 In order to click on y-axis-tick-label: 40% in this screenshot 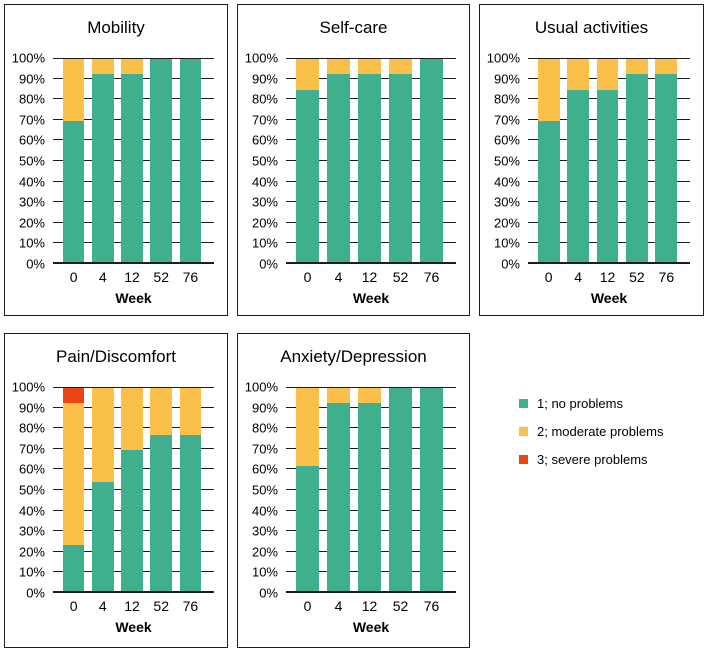, I will do `click(31, 511)`.